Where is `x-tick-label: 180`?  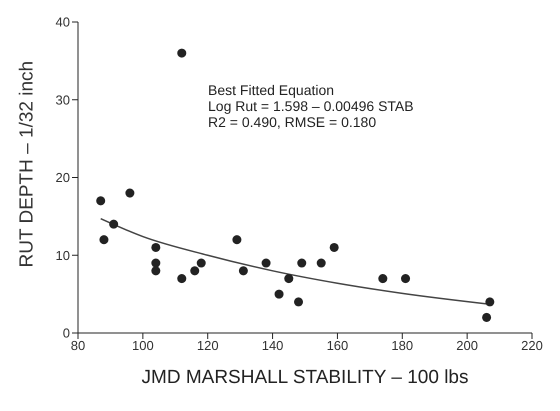 x-tick-label: 180 is located at coordinates (402, 346).